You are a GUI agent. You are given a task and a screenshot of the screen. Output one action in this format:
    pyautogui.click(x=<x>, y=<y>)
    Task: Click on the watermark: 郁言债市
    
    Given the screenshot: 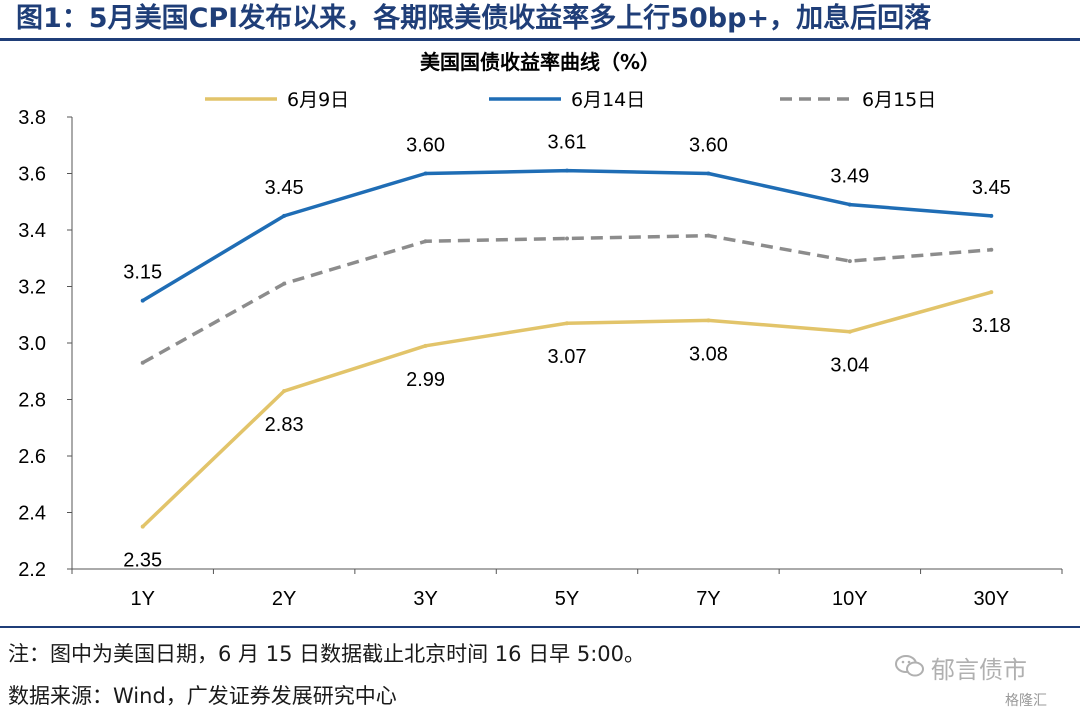 What is the action you would take?
    pyautogui.click(x=961, y=667)
    